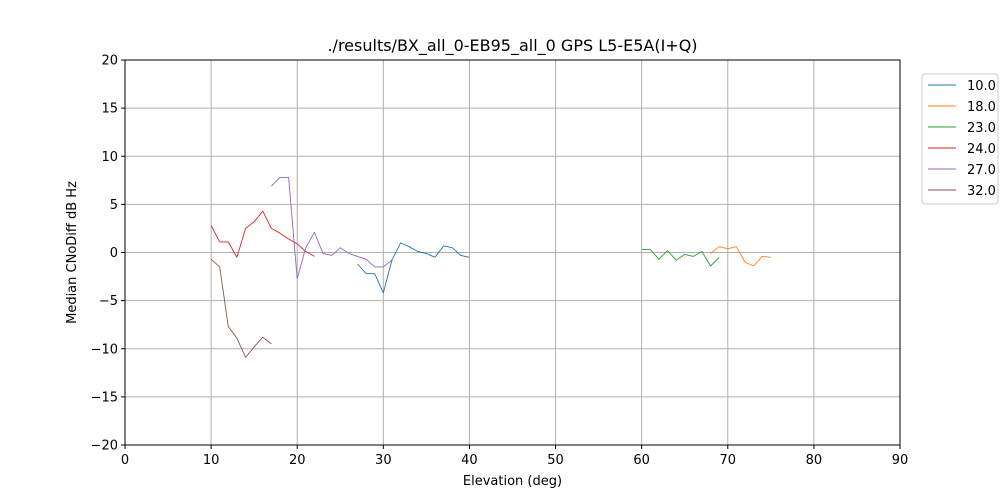 This screenshot has height=504, width=1000. Describe the element at coordinates (241, 308) in the screenshot. I see `series-line-32.0` at that location.